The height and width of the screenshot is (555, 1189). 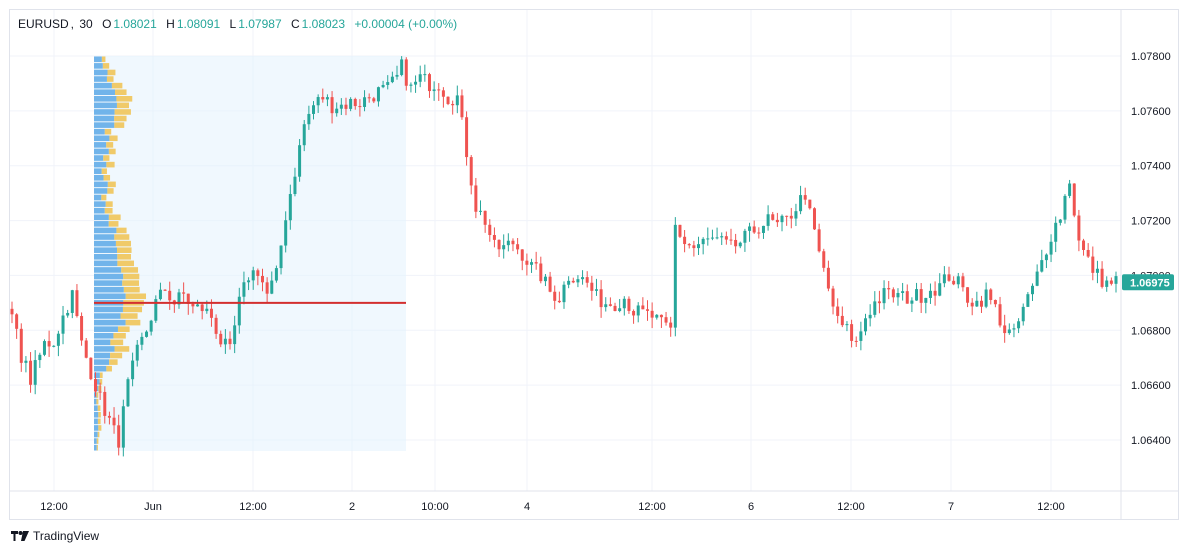 I want to click on time-axis: 12:00 Jun 12:00 2 10:00 4 12:00 6 12:00 7 12:00, so click(x=594, y=501).